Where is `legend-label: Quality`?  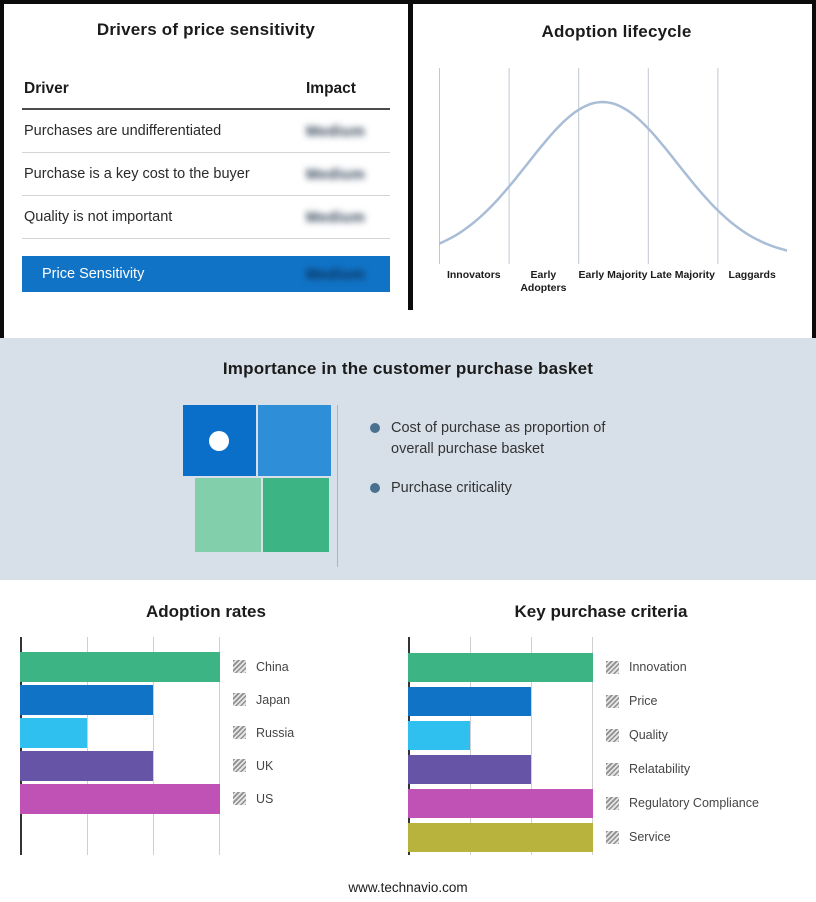
legend-label: Quality is located at coordinates (648, 735).